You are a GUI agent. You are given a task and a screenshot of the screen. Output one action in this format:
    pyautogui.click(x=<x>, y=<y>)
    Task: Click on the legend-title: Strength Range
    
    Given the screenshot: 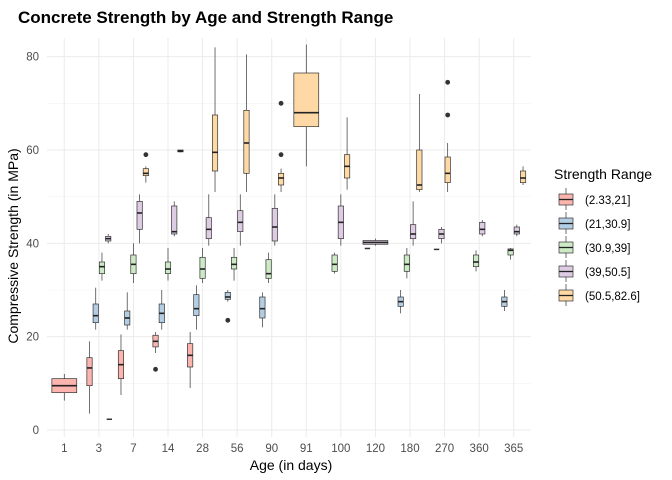 What is the action you would take?
    pyautogui.click(x=603, y=174)
    